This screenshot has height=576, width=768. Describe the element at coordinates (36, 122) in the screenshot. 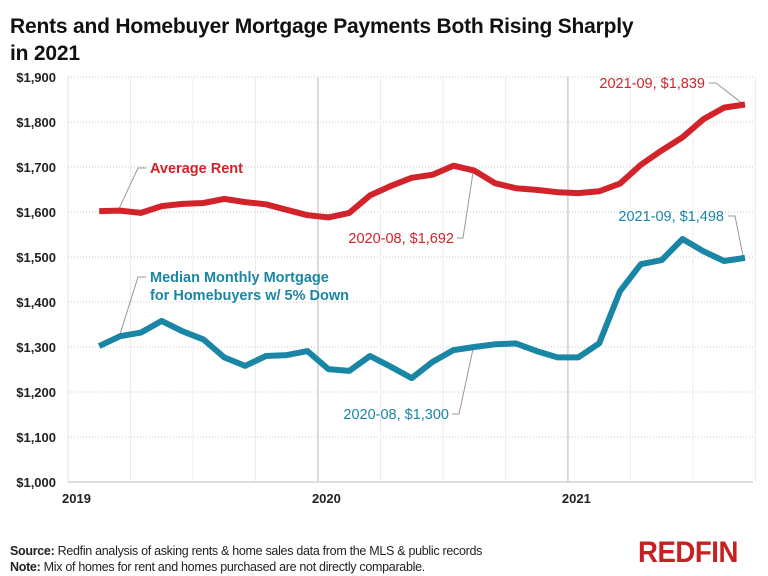

I see `y-tick-label: $1,800` at that location.